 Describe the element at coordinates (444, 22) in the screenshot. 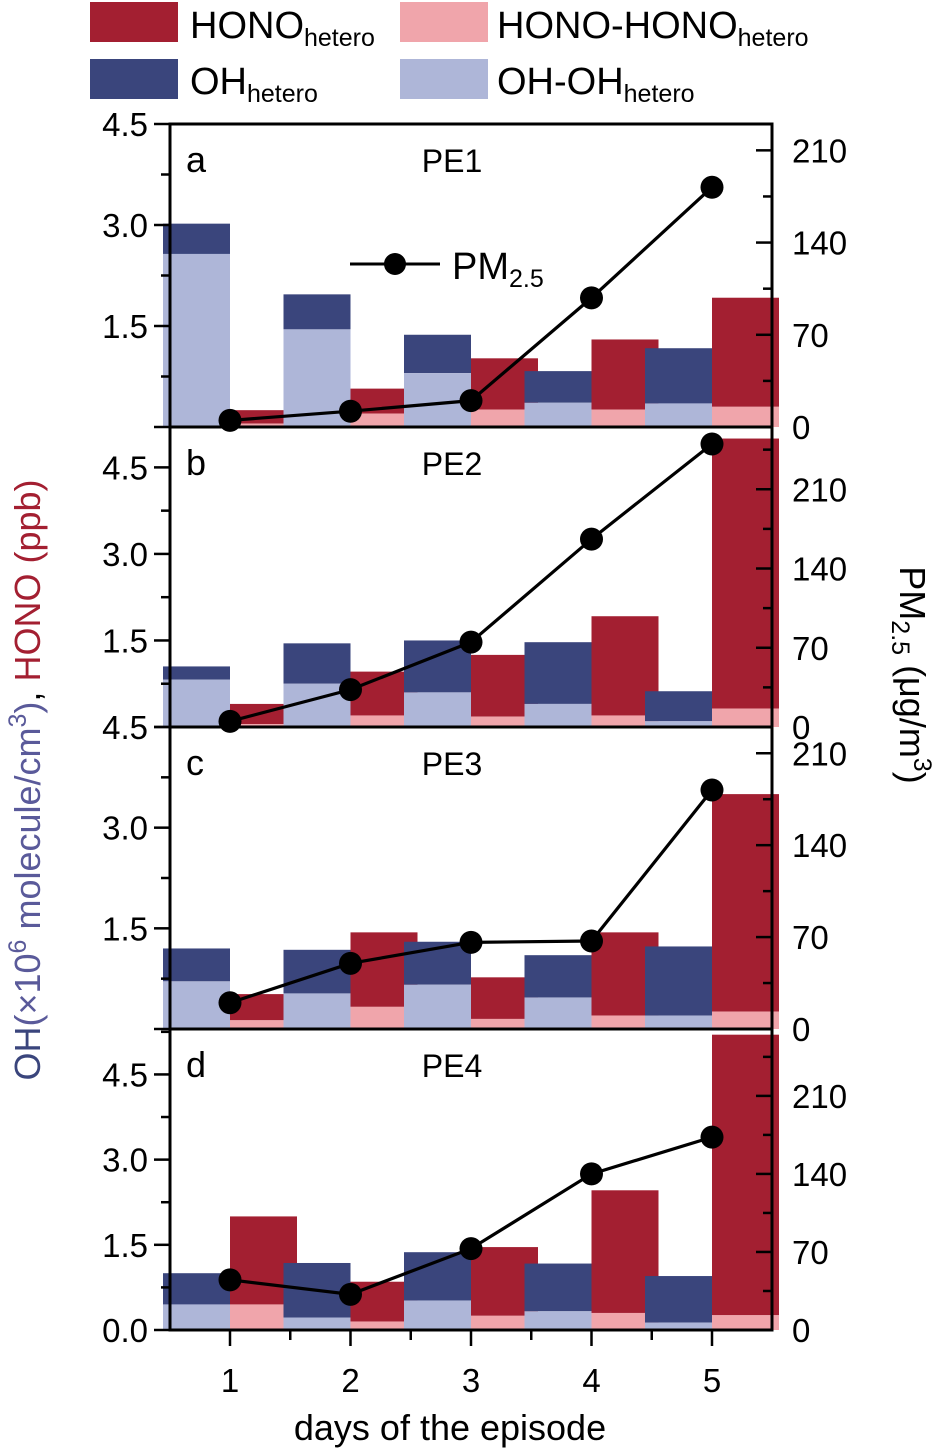

I see `legend-swatch-hono-minus-hetero` at that location.